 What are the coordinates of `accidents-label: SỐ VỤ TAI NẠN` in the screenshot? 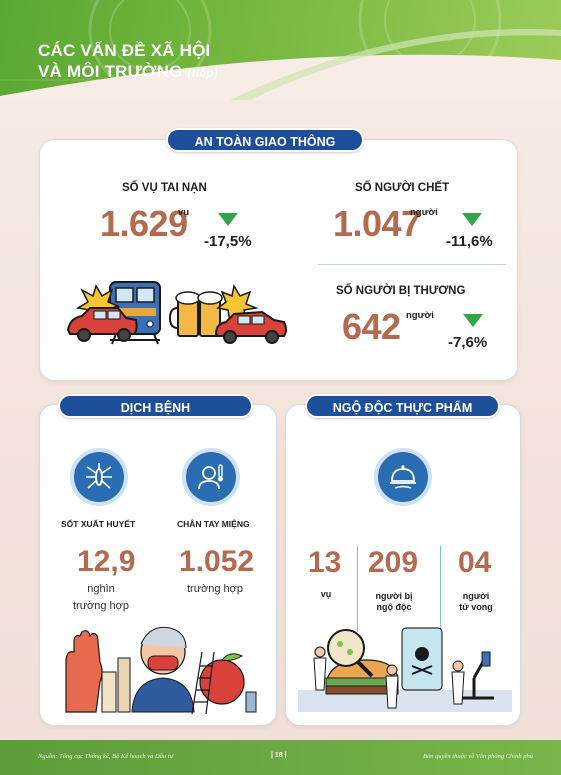 It's located at (164, 188).